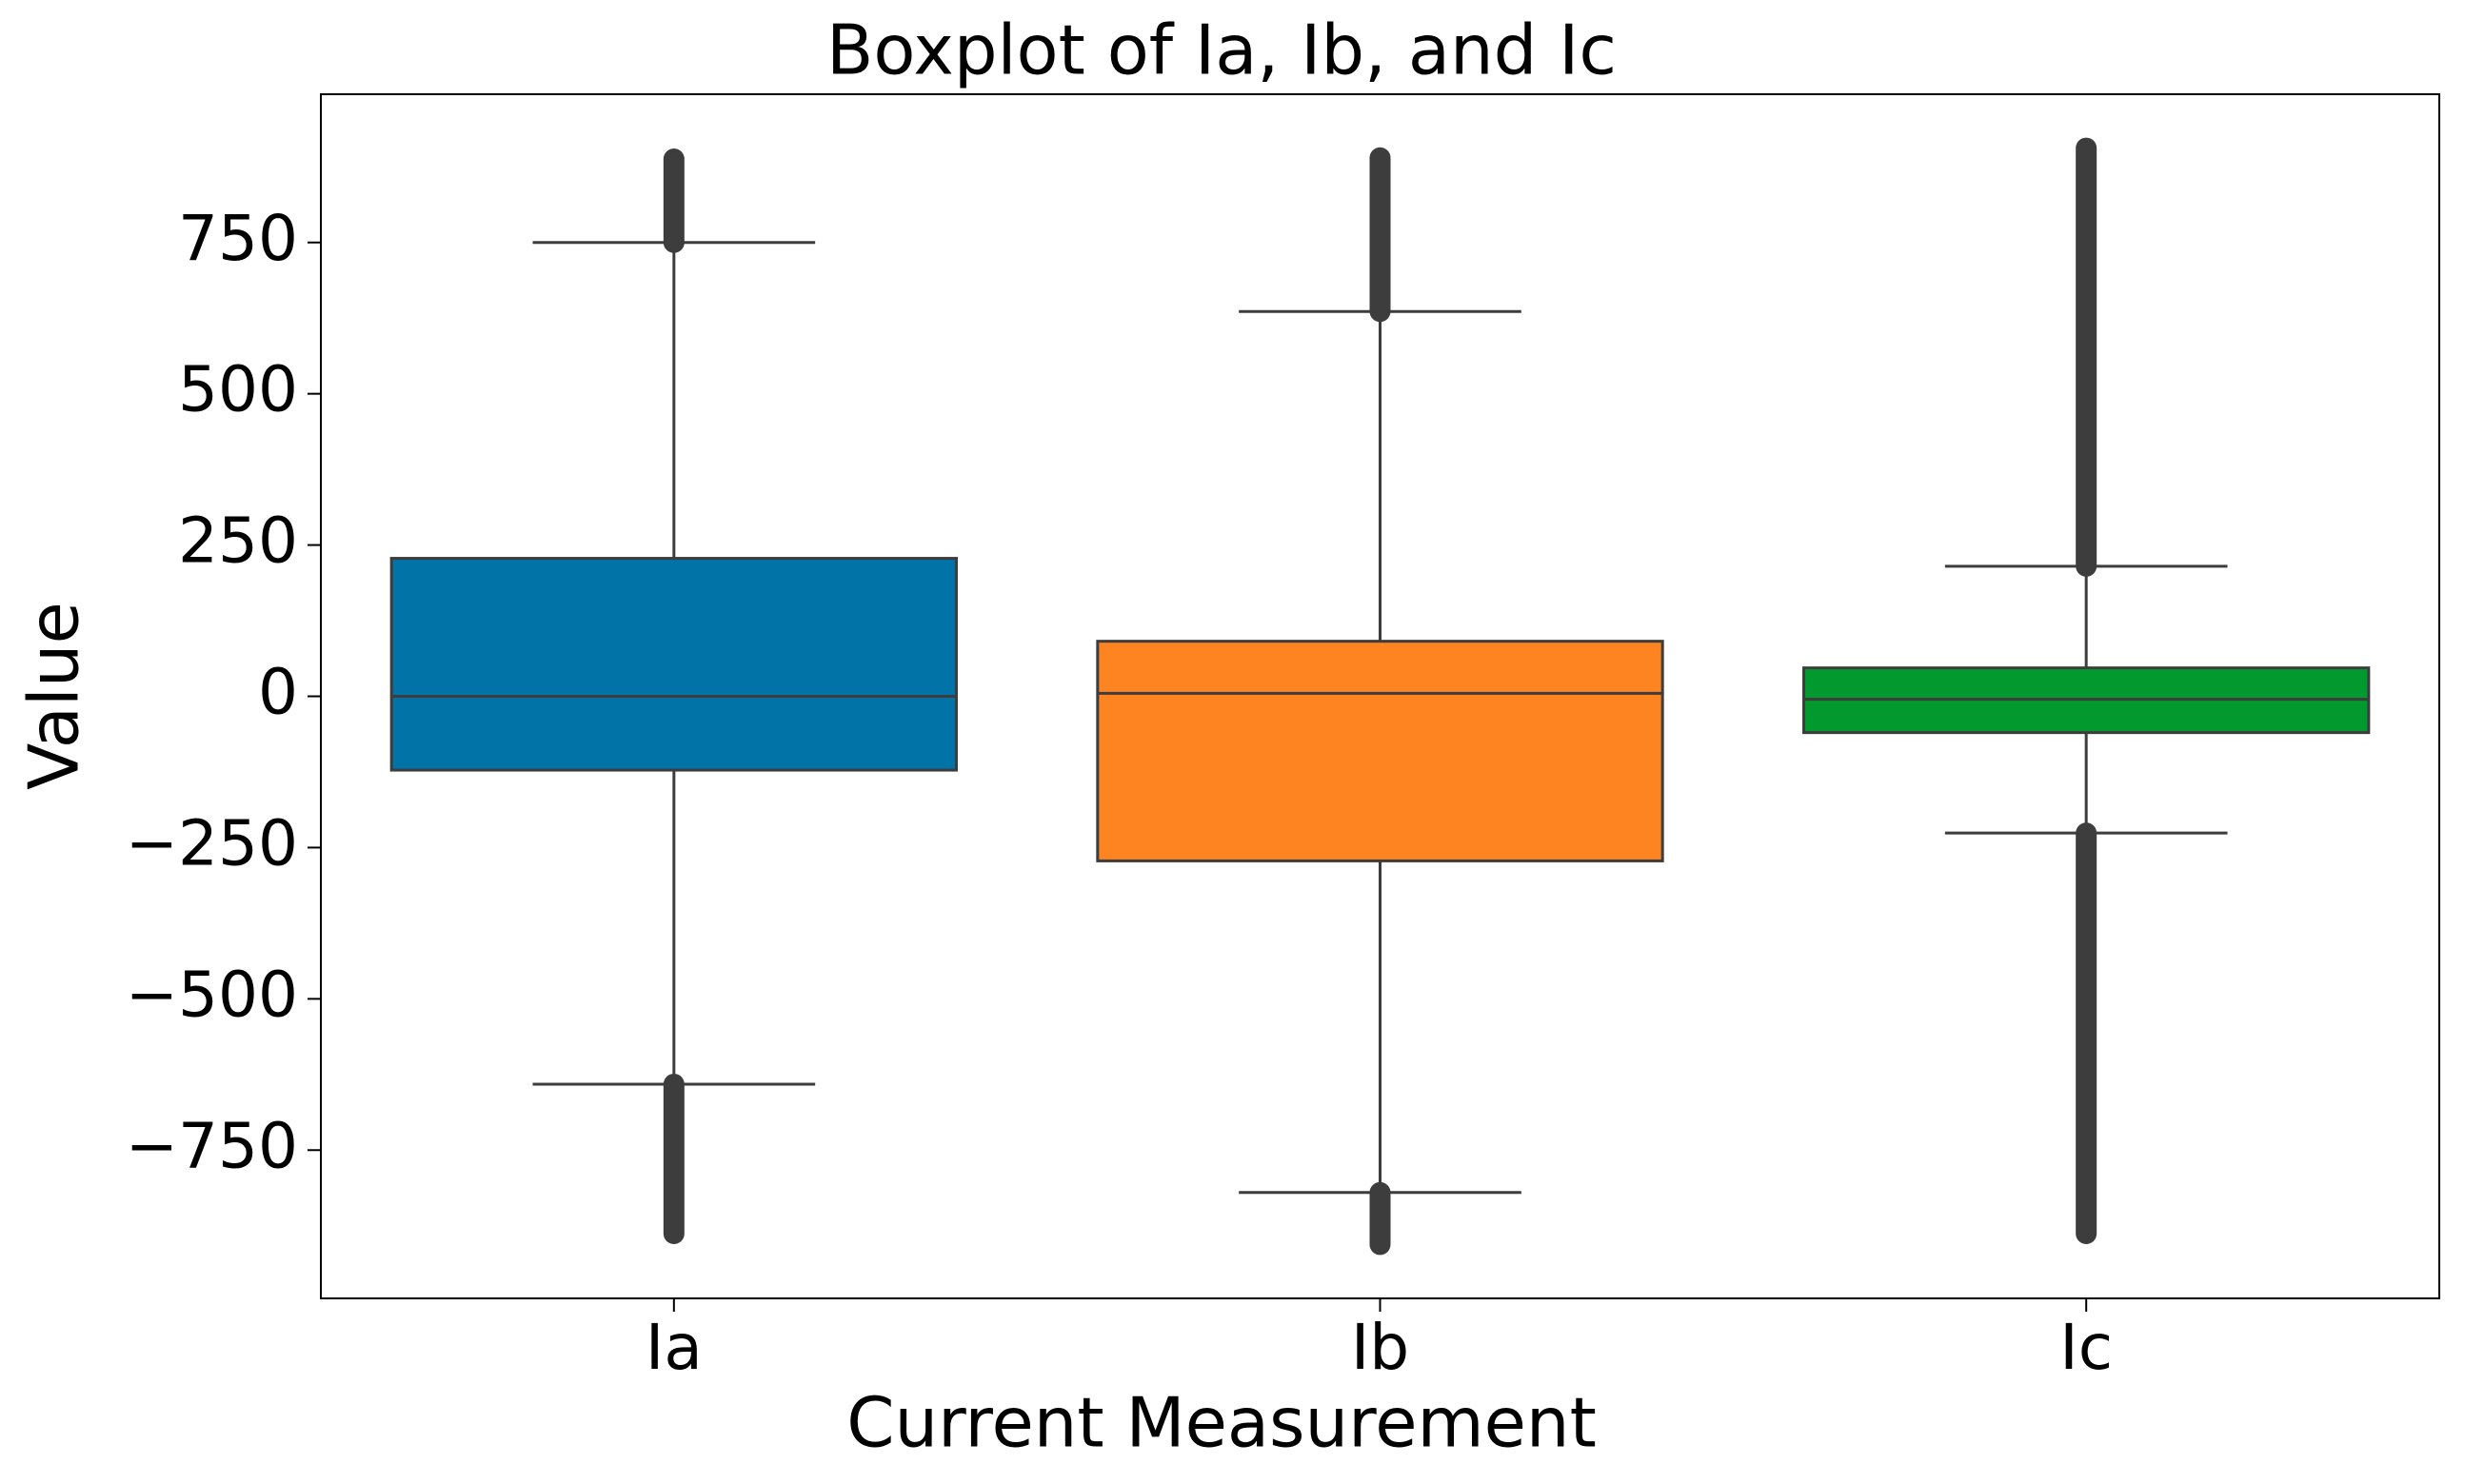 This screenshot has height=1484, width=2465. I want to click on y-tick-label: −750, so click(212, 1146).